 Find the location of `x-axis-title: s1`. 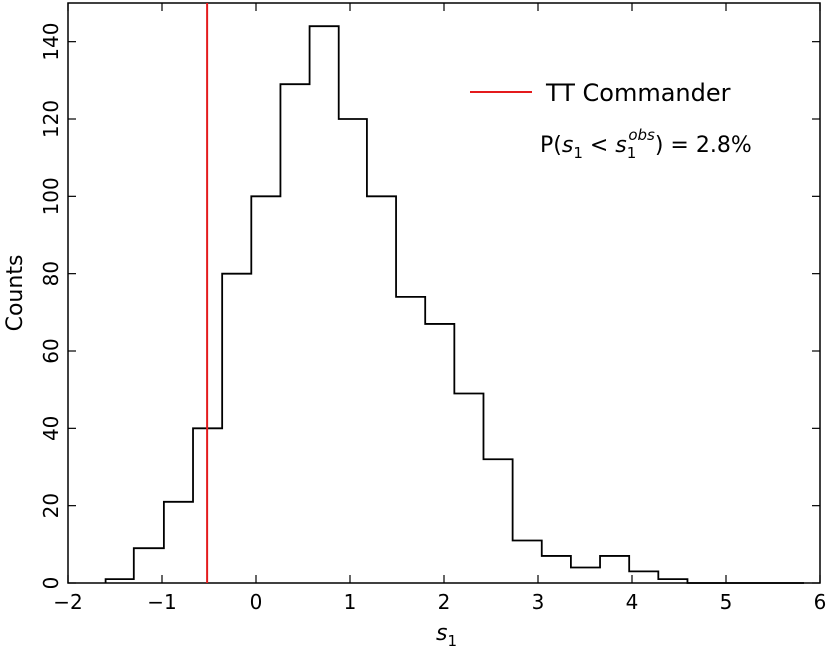

x-axis-title: s1 is located at coordinates (446, 635).